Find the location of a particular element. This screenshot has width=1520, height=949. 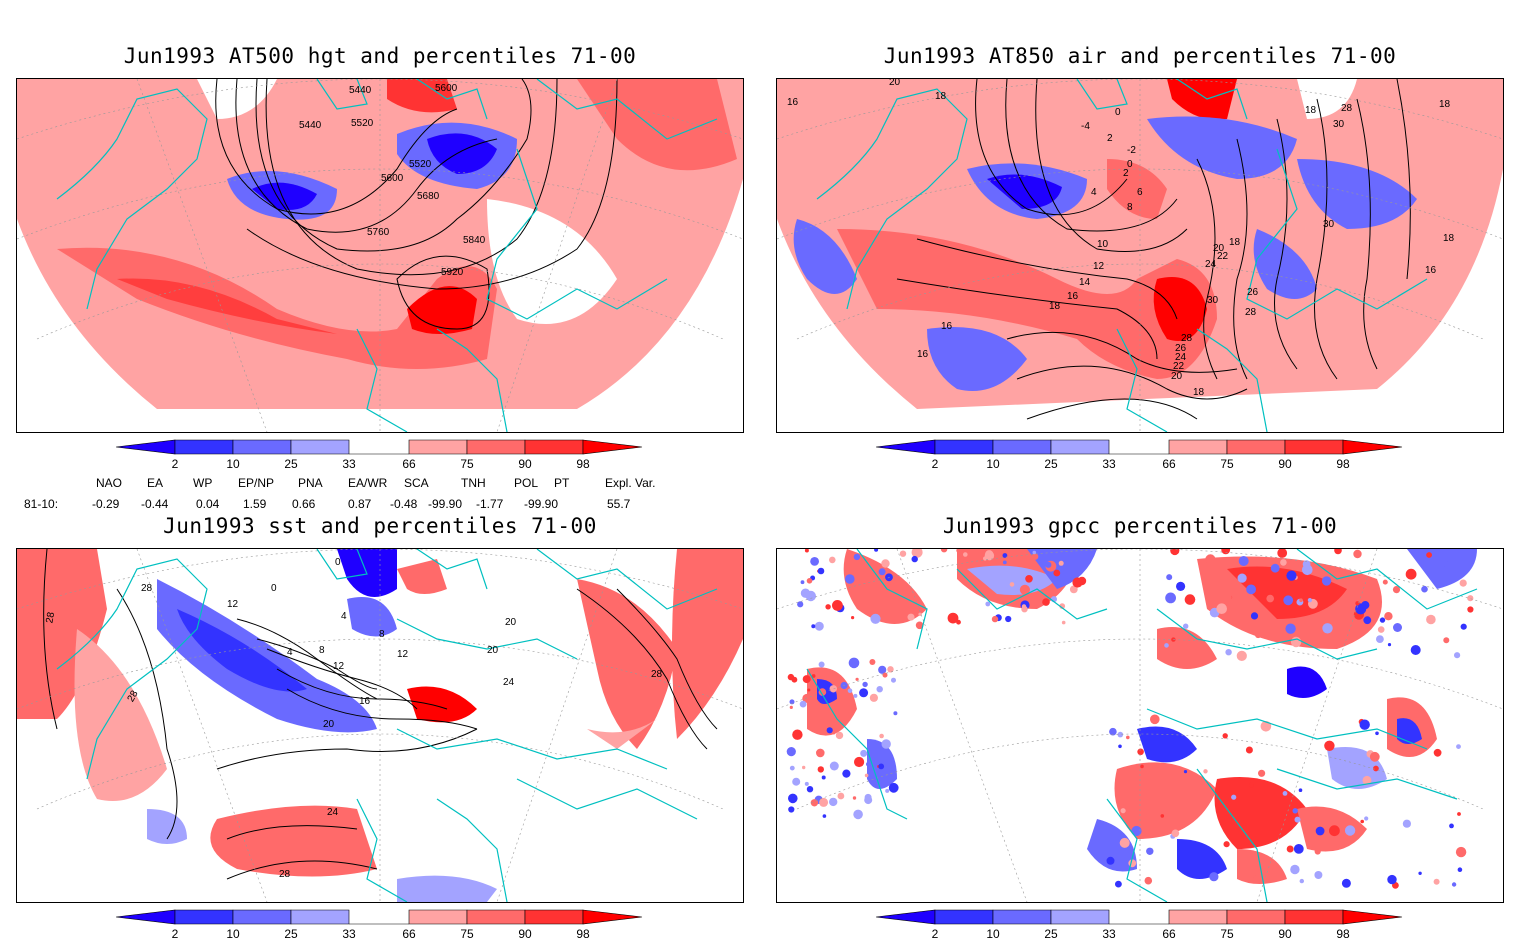

contour-label: 20 is located at coordinates (329, 724).